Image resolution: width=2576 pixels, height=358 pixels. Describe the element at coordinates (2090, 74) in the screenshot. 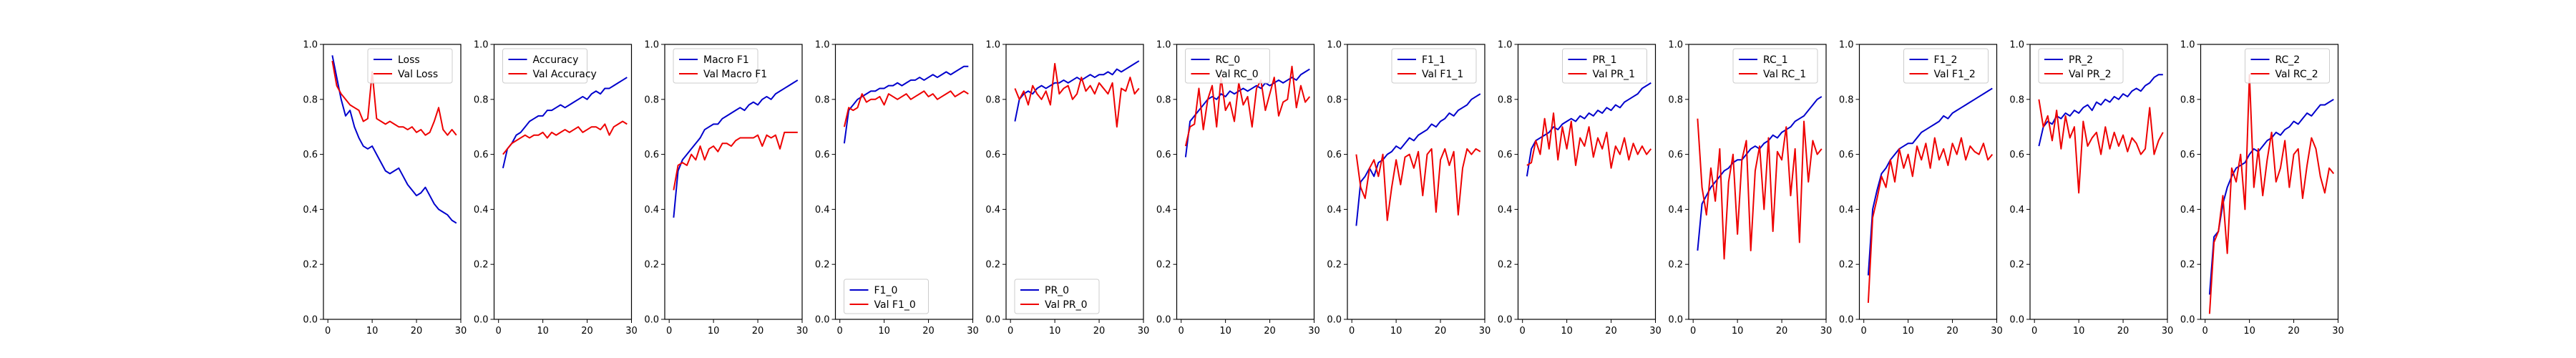

I see `legend-label: Val PR_2` at that location.